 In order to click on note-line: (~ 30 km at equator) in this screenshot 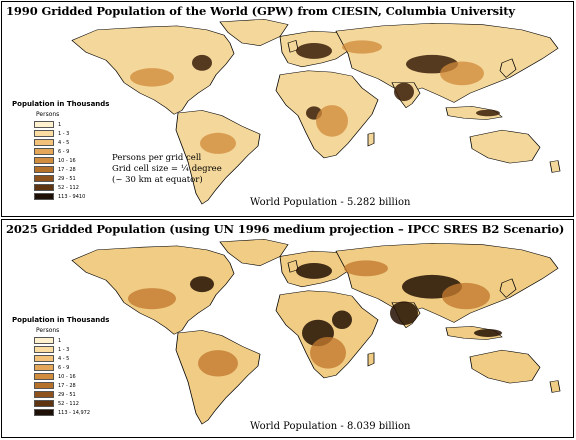, I will do `click(157, 180)`.